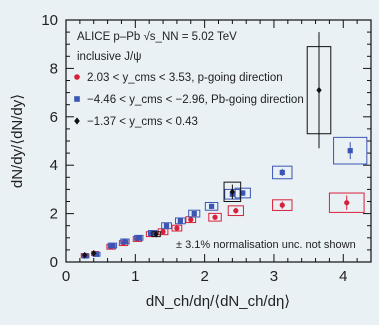 The height and width of the screenshot is (325, 379). I want to click on x-tick-label: 4, so click(343, 276).